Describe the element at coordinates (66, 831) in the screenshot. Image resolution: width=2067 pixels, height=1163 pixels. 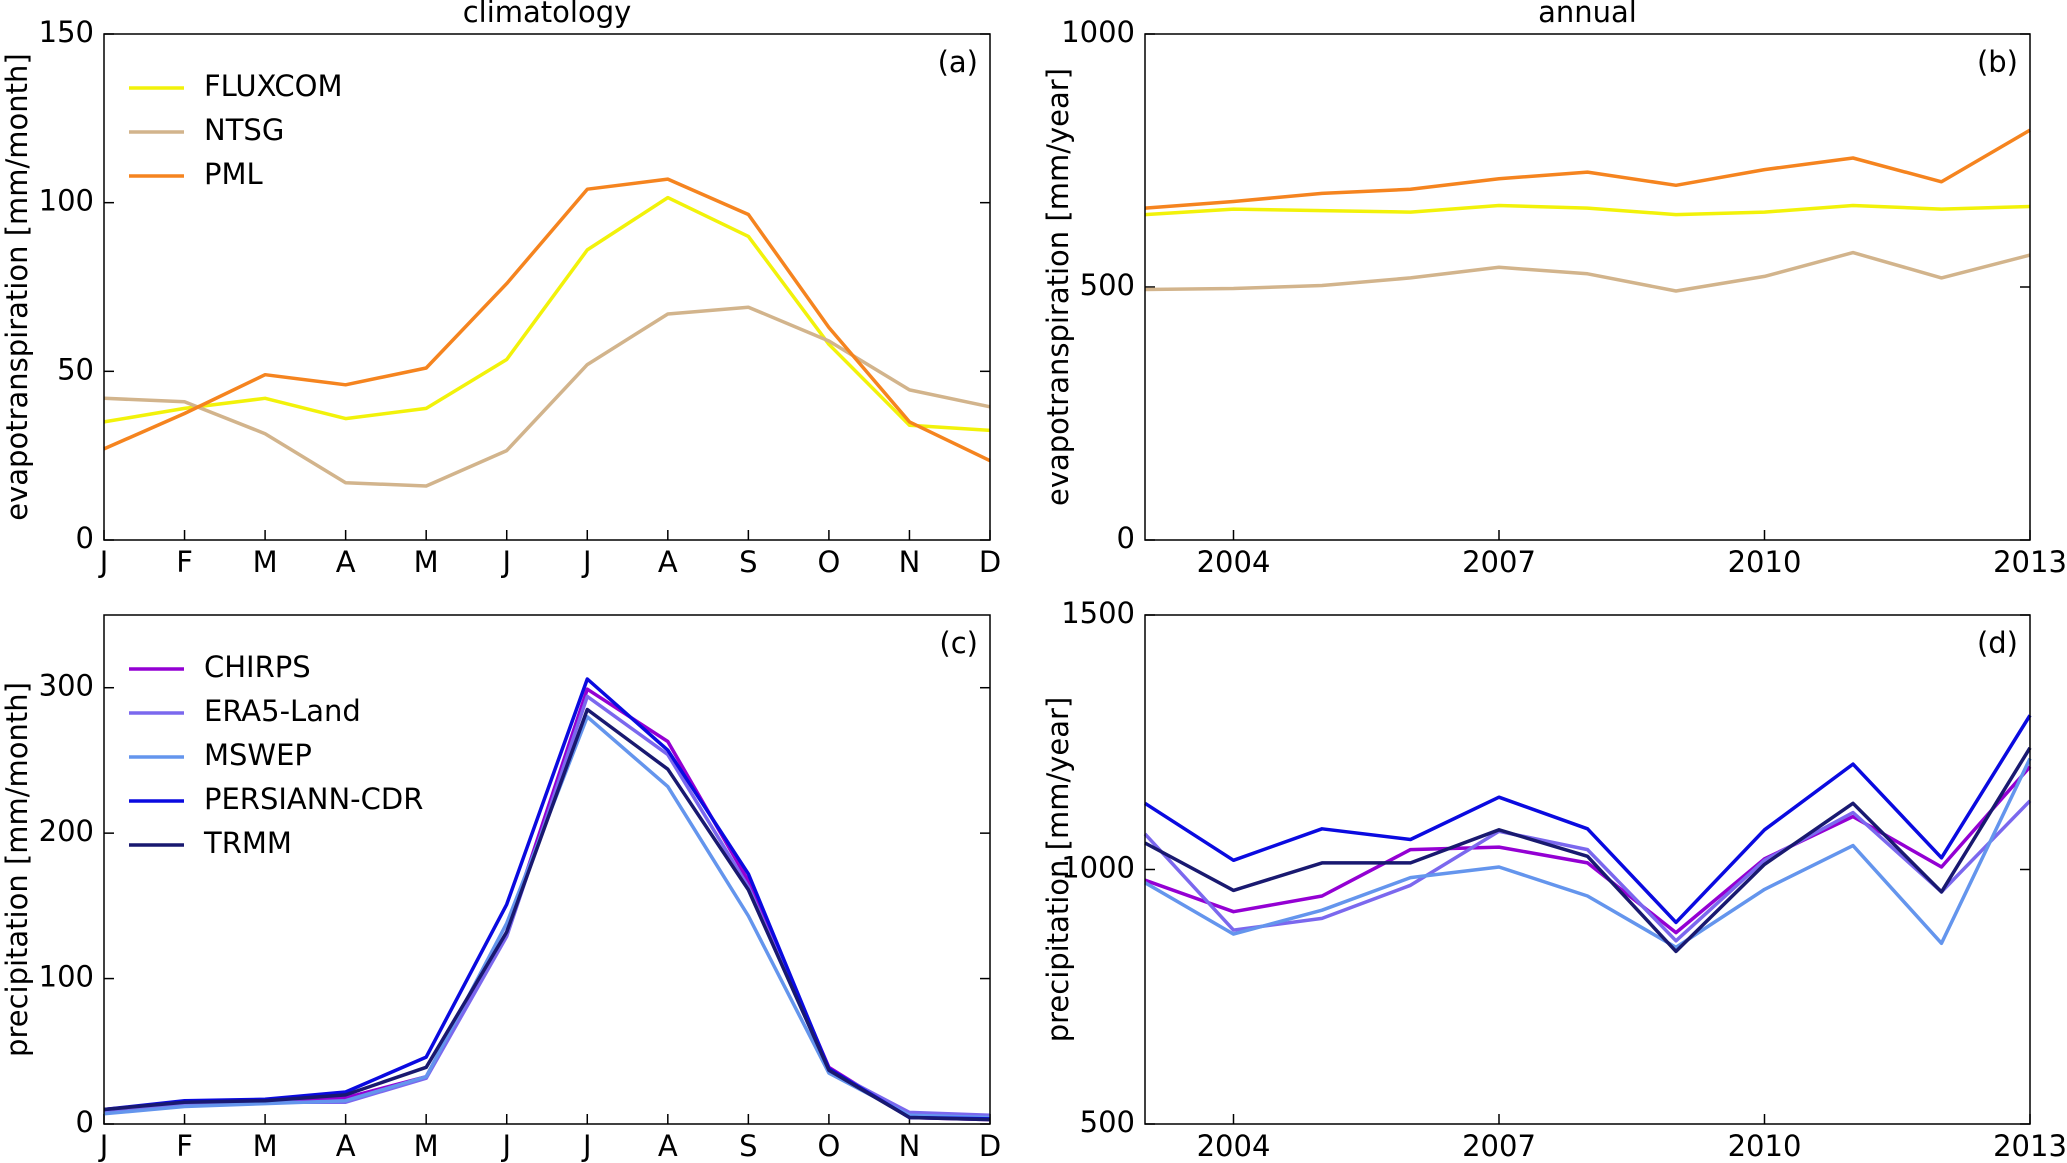
I see `y-tick-label: 200` at that location.